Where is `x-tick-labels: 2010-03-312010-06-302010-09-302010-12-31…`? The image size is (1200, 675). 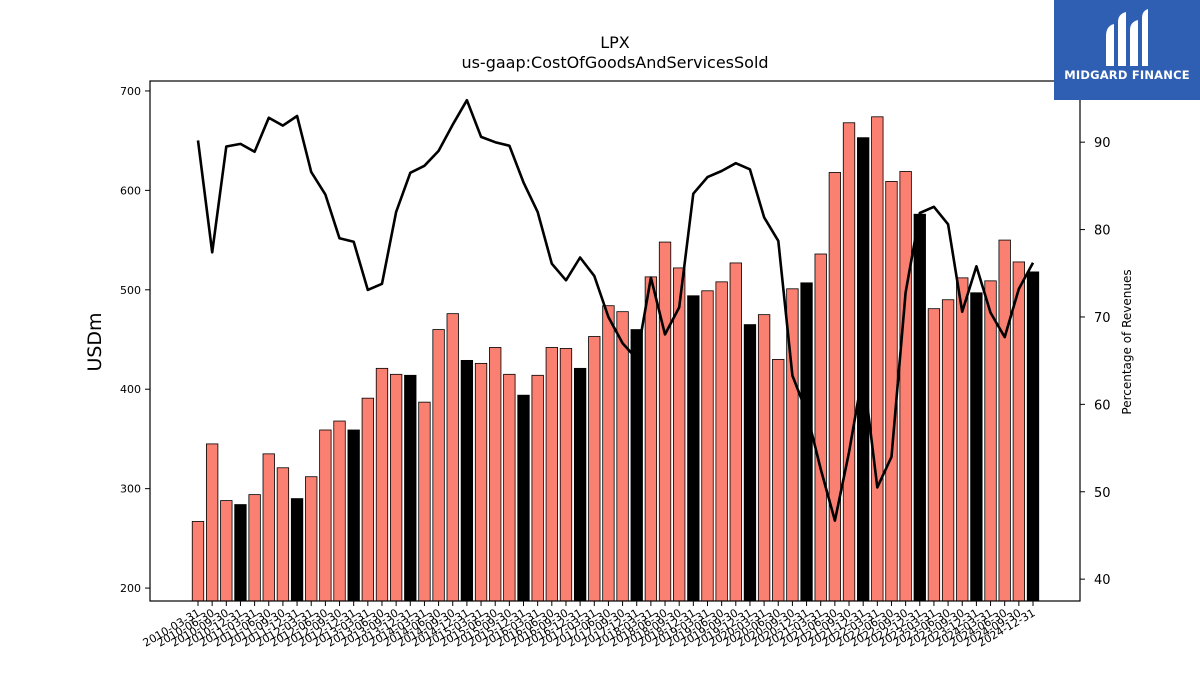
x-tick-labels: 2010-03-312010-06-302010-09-302010-12-31… is located at coordinates (589, 625).